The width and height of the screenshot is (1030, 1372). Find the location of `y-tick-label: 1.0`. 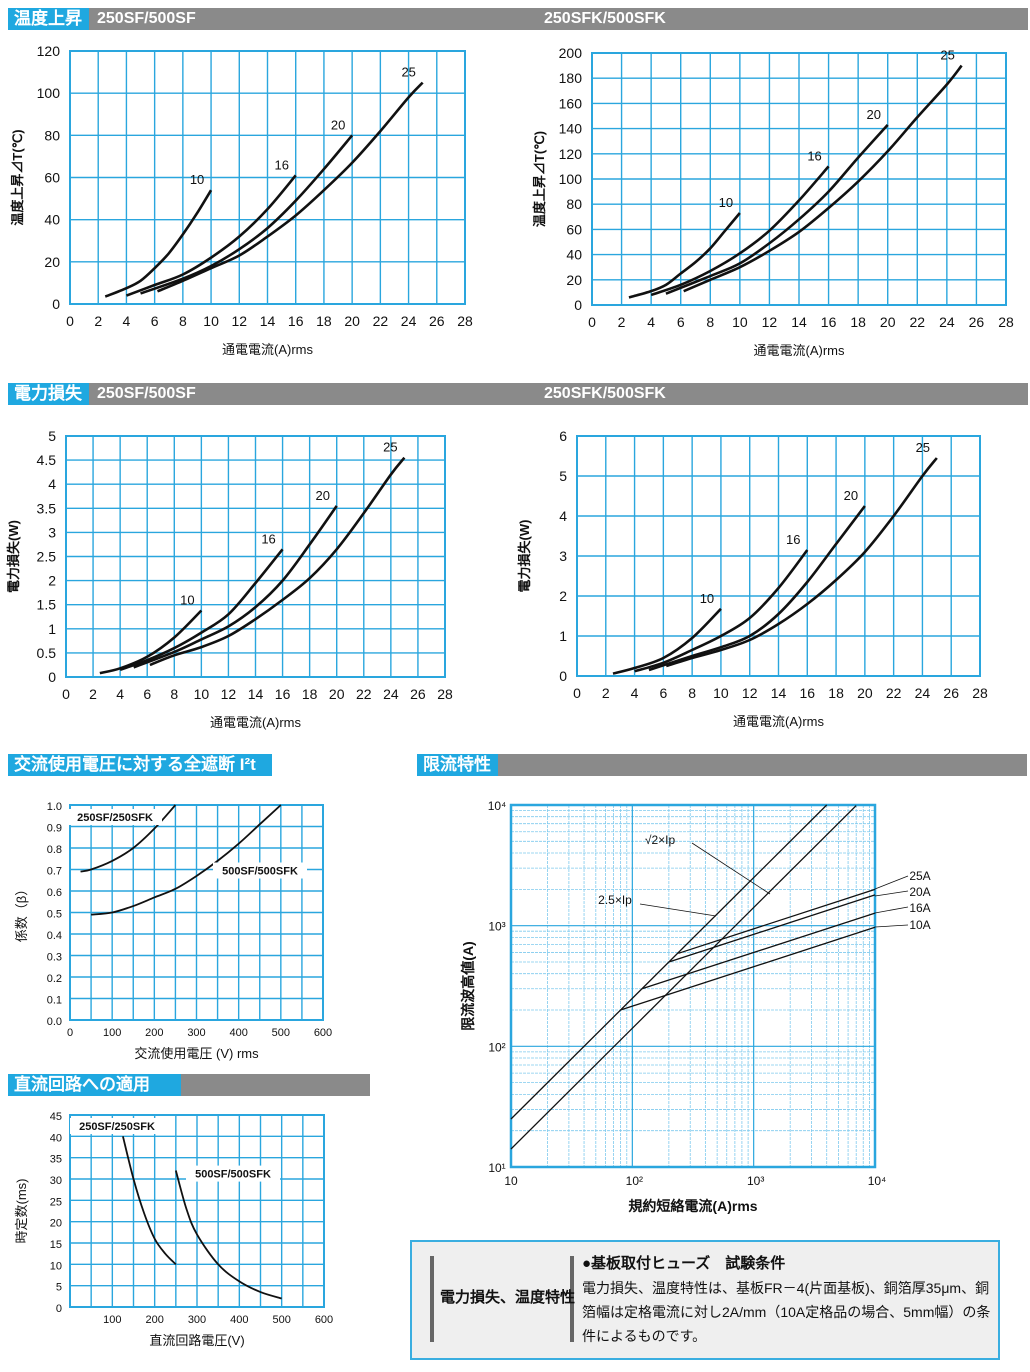

y-tick-label: 1.0 is located at coordinates (54, 807).